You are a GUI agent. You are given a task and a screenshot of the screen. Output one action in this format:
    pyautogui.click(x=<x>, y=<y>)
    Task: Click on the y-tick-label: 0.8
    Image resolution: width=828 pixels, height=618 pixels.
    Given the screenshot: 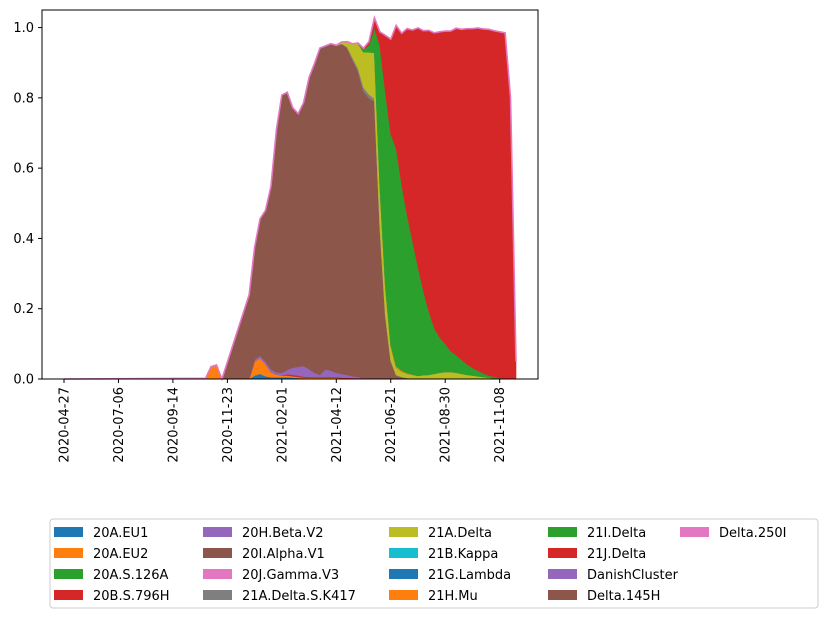 What is the action you would take?
    pyautogui.click(x=23, y=98)
    